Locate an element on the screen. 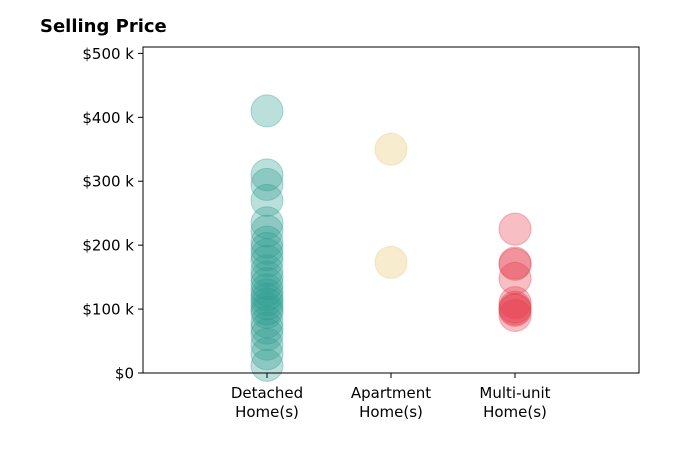 This screenshot has width=679, height=462. y-tick-label: $0 is located at coordinates (124, 374).